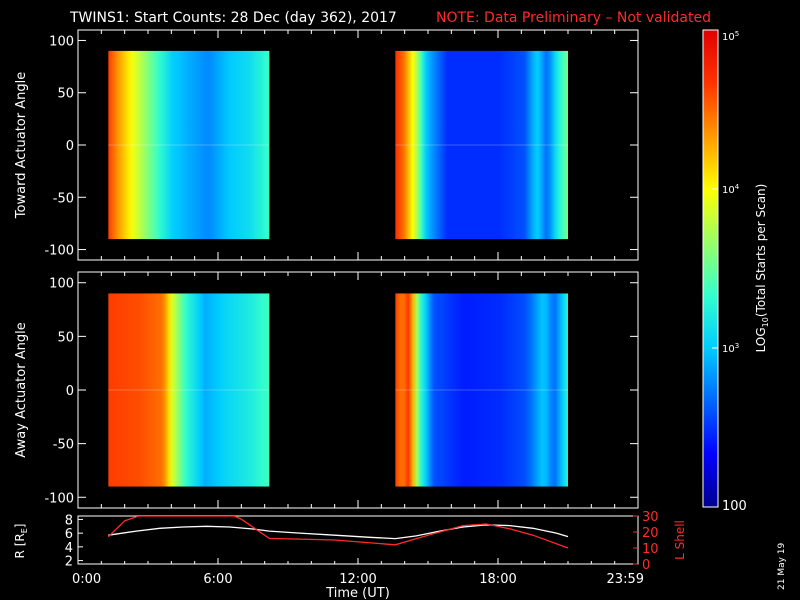  Describe the element at coordinates (497, 579) in the screenshot. I see `xtick-label: 18:00` at that location.